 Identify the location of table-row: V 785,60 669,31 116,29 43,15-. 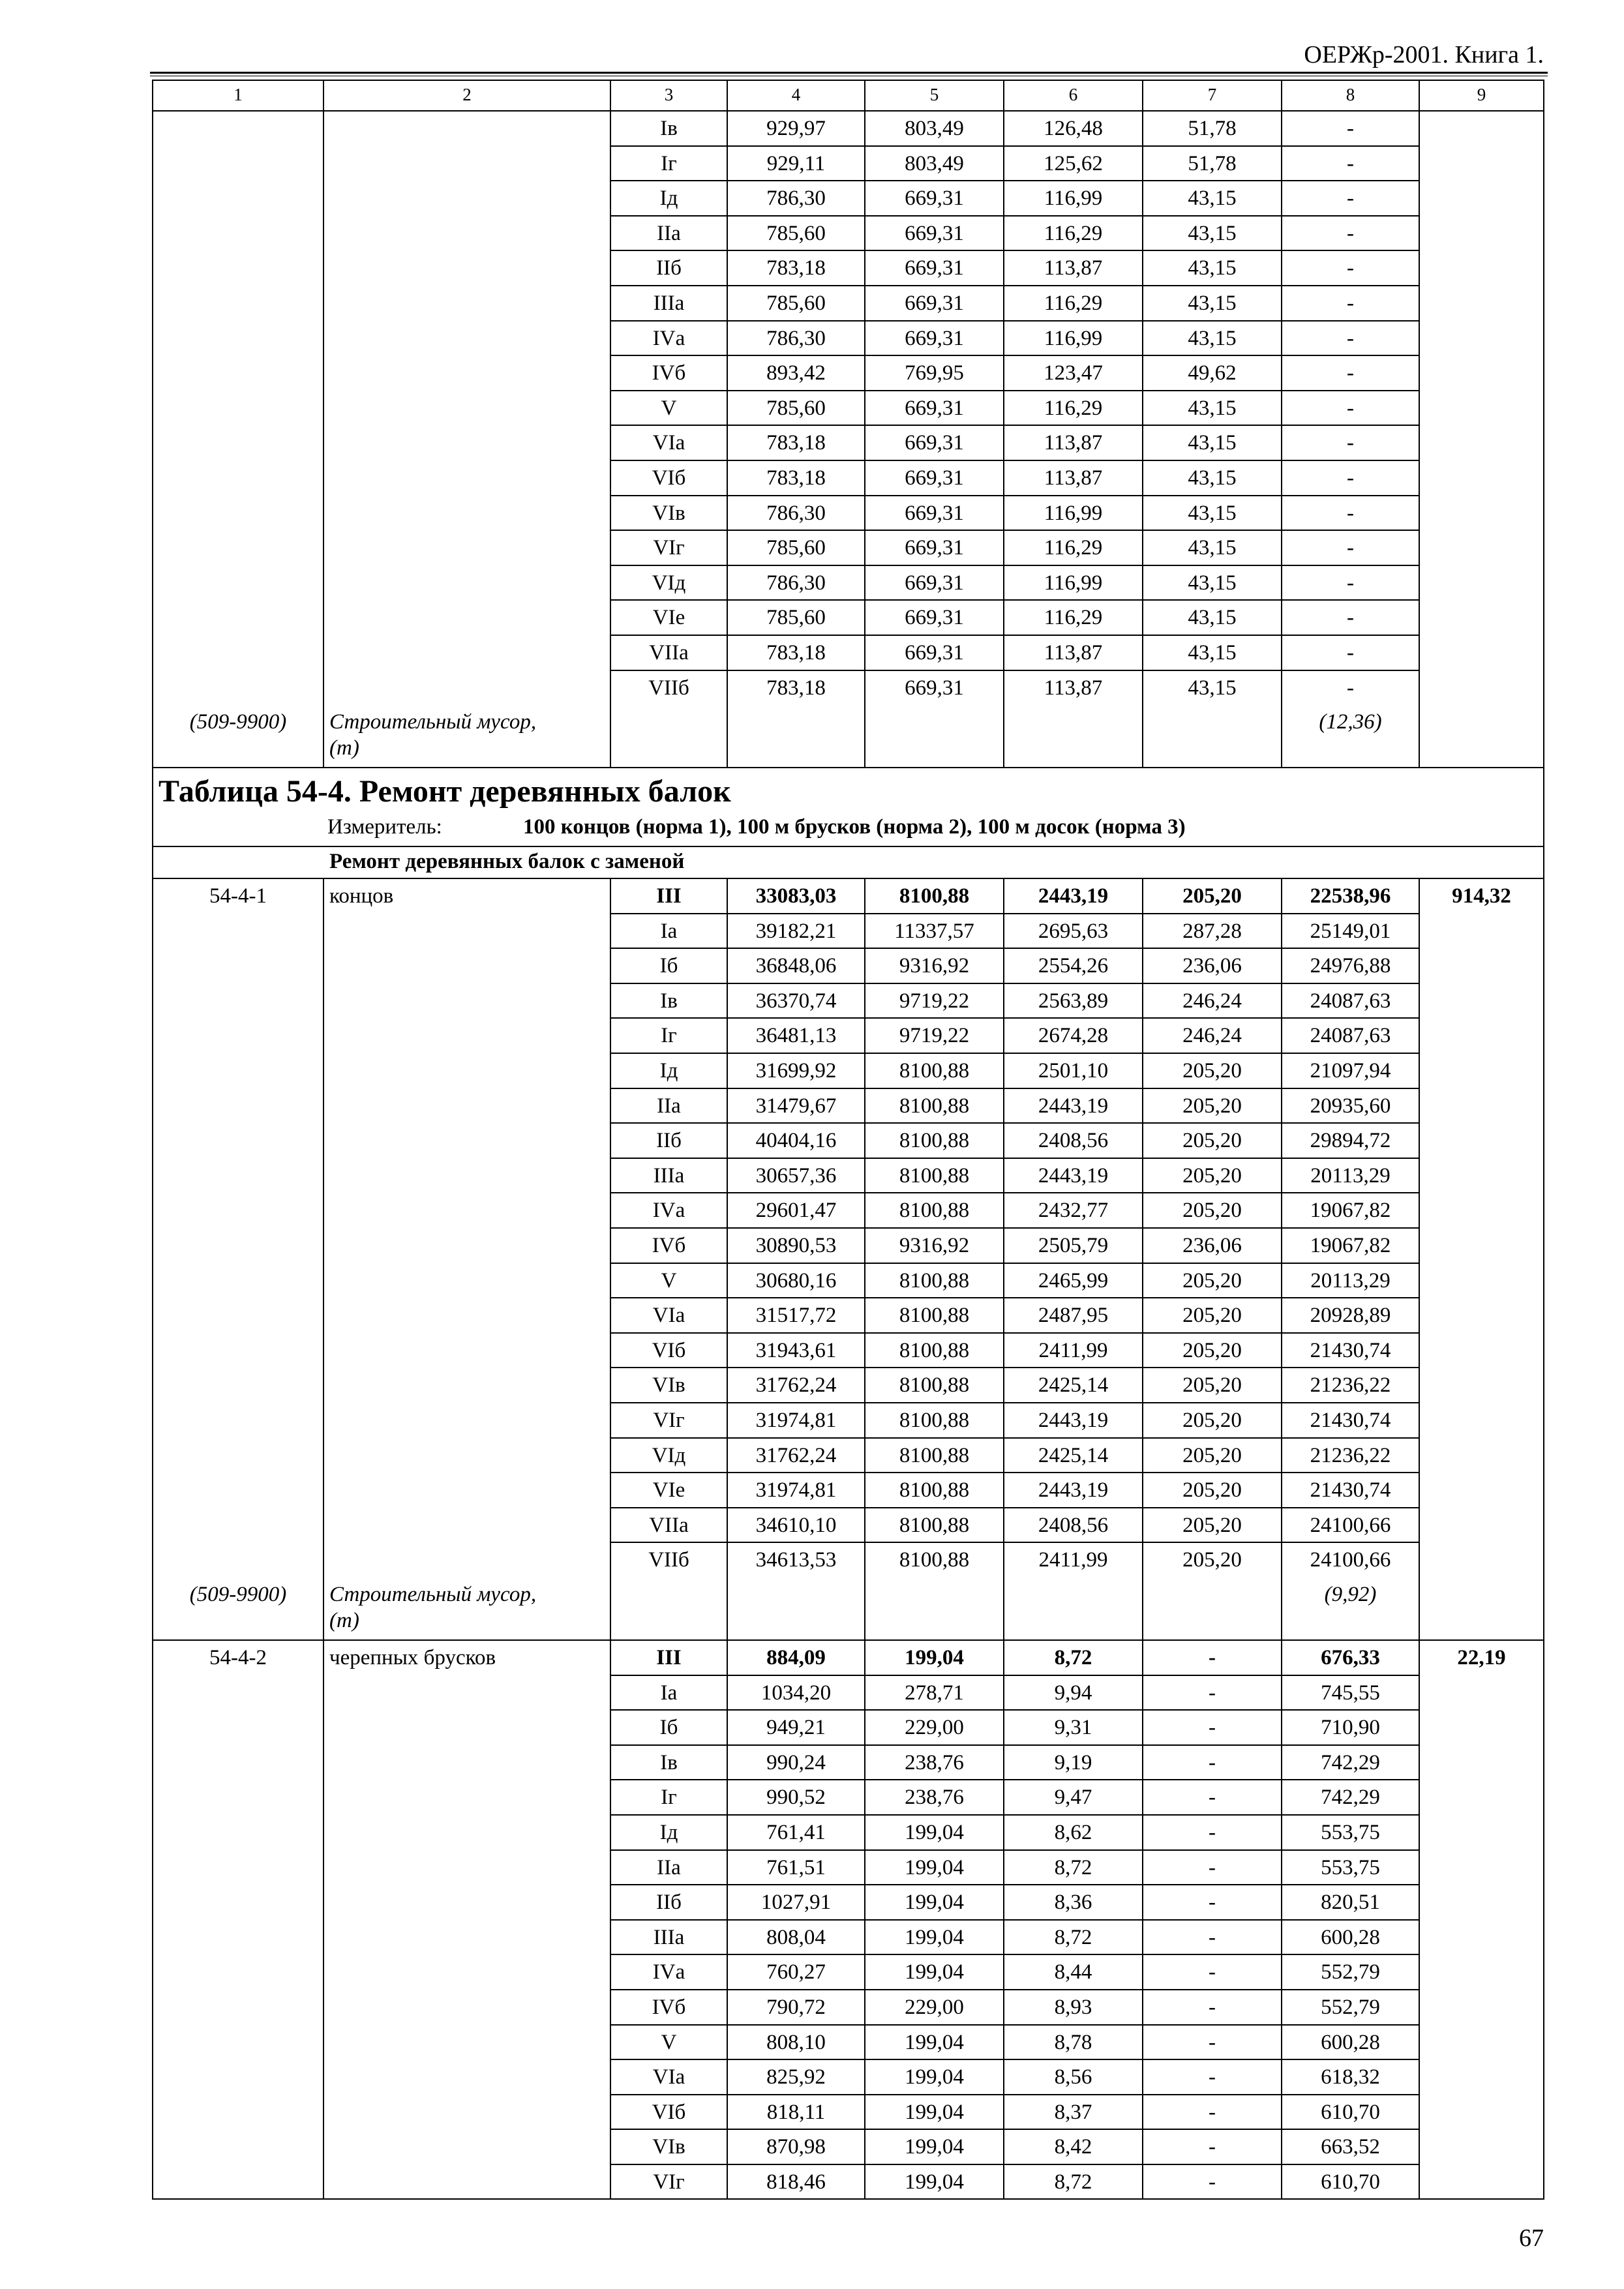
(848, 407).